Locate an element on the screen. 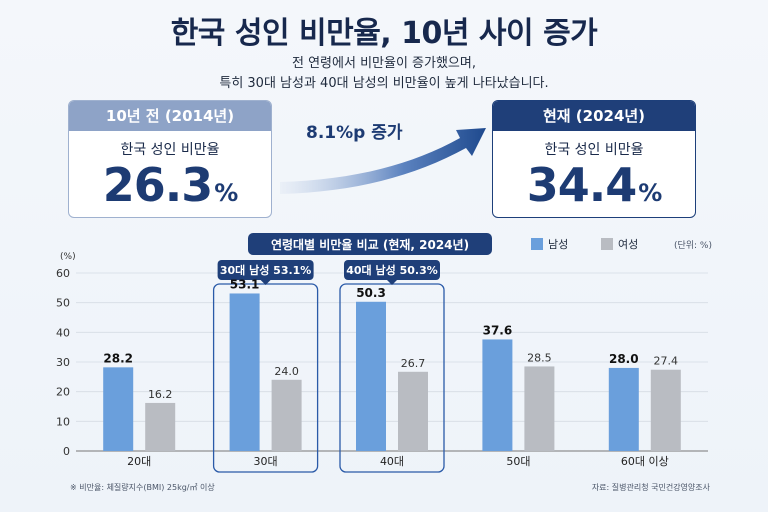  legend-label-female: 여성 is located at coordinates (628, 244).